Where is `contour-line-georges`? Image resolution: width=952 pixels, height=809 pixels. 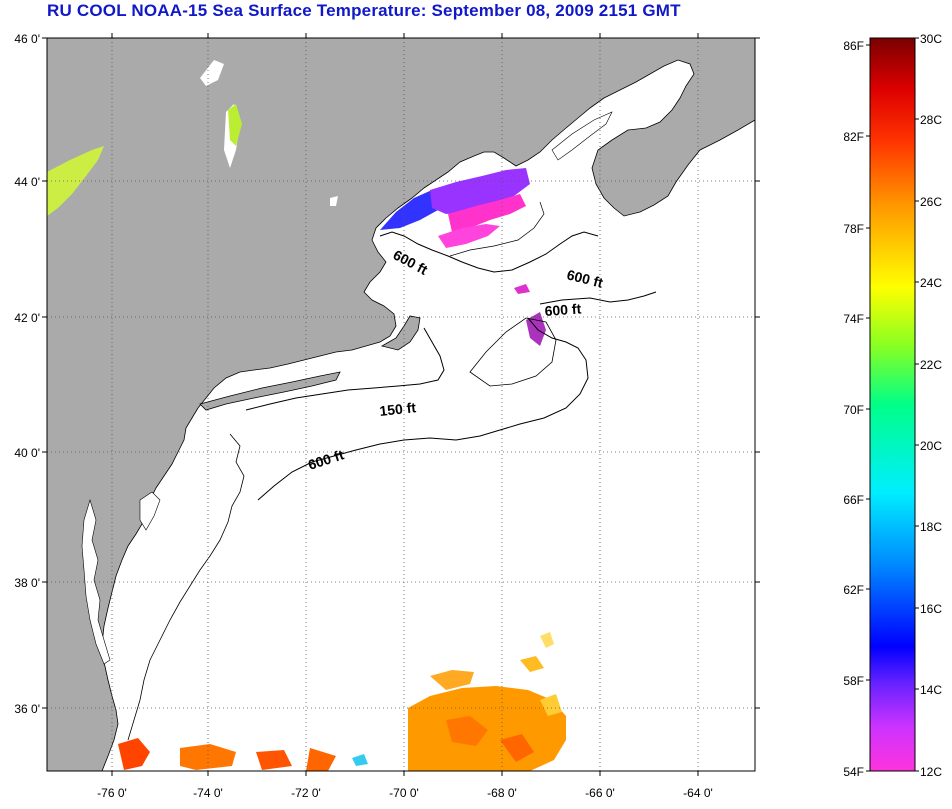 contour-line-georges is located at coordinates (513, 352).